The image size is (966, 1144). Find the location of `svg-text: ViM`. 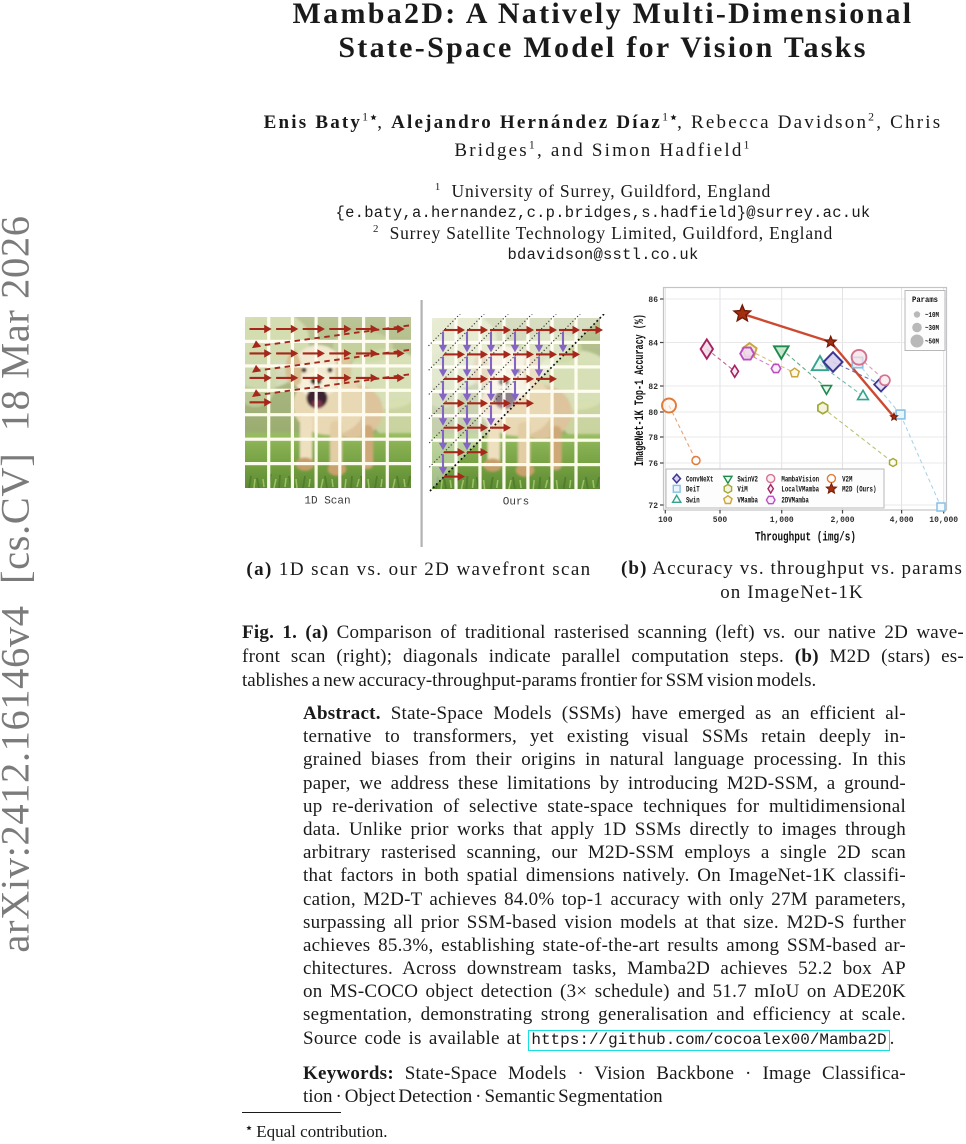

svg-text: ViM is located at coordinates (742, 490).